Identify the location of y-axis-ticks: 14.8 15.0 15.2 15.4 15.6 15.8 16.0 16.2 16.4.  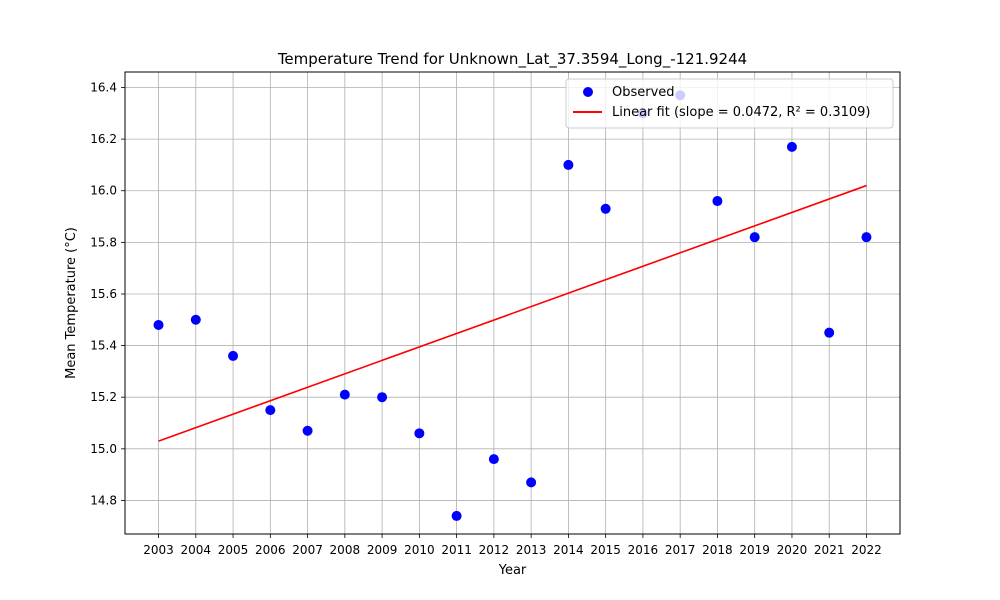
(107, 293).